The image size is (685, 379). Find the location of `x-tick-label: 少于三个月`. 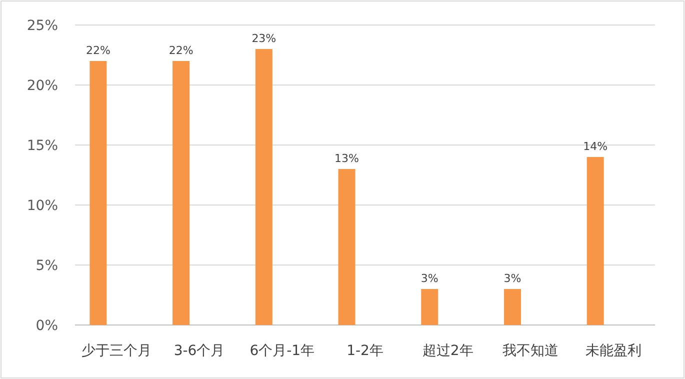

x-tick-label: 少于三个月 is located at coordinates (116, 351).